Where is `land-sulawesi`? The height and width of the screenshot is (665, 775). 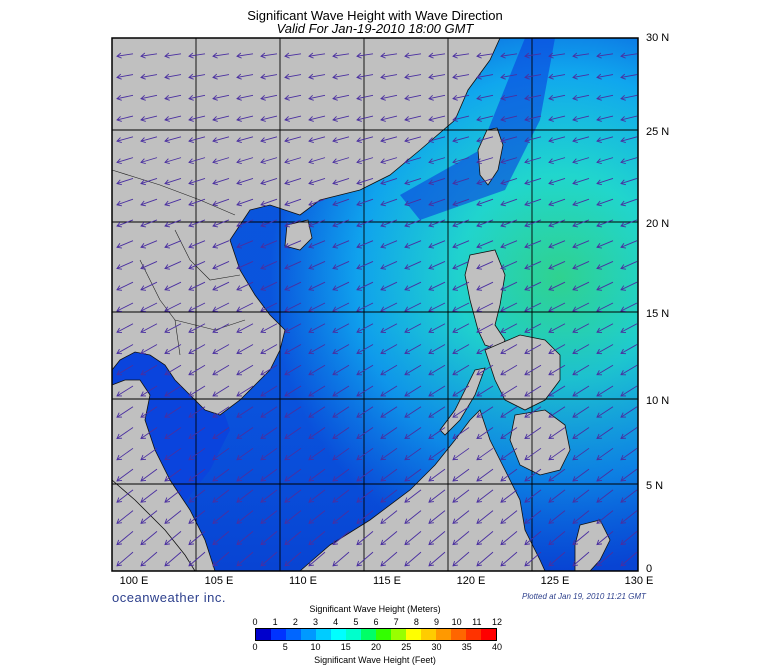
land-sulawesi is located at coordinates (592, 545).